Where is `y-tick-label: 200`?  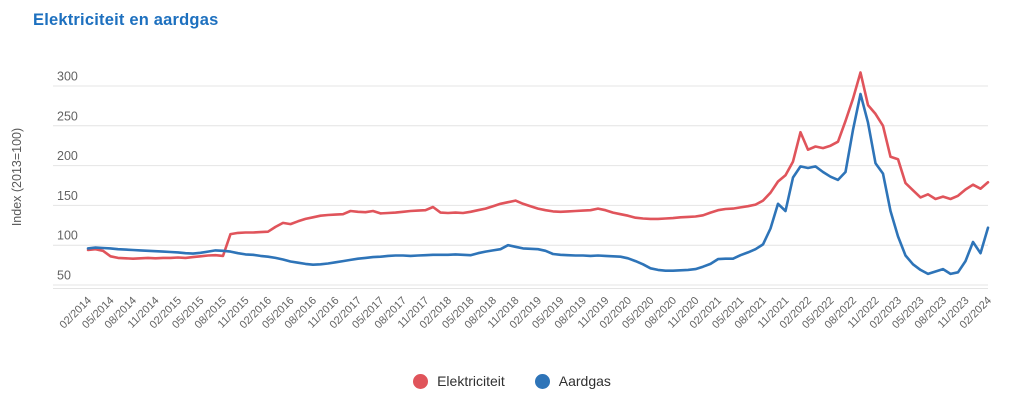
y-tick-label: 200 is located at coordinates (67, 156).